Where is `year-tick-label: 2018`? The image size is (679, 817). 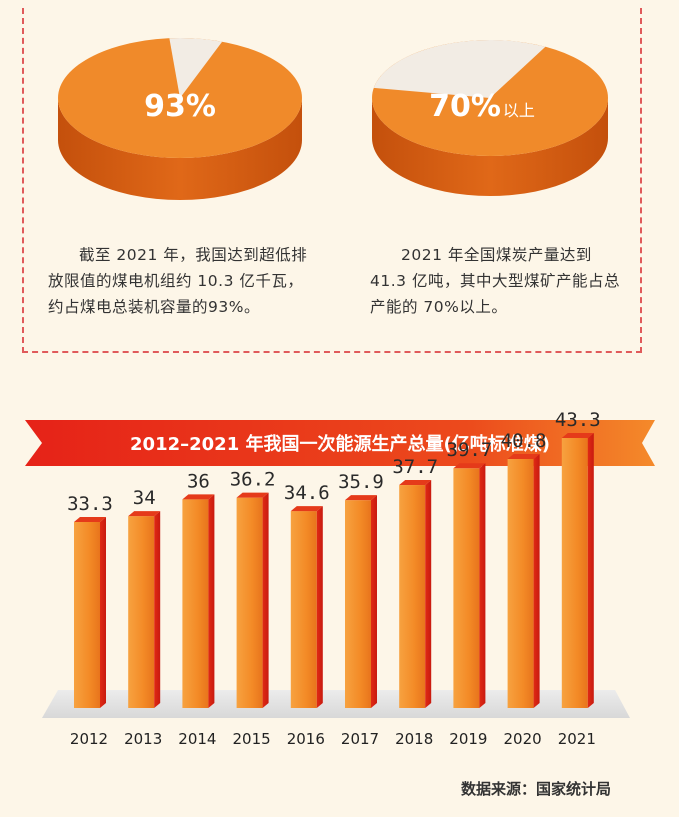
year-tick-label: 2018 is located at coordinates (414, 739).